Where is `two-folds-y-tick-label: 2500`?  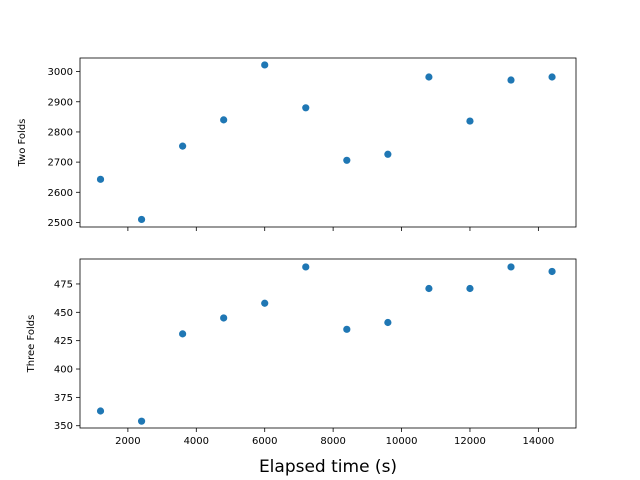
two-folds-y-tick-label: 2500 is located at coordinates (60, 223).